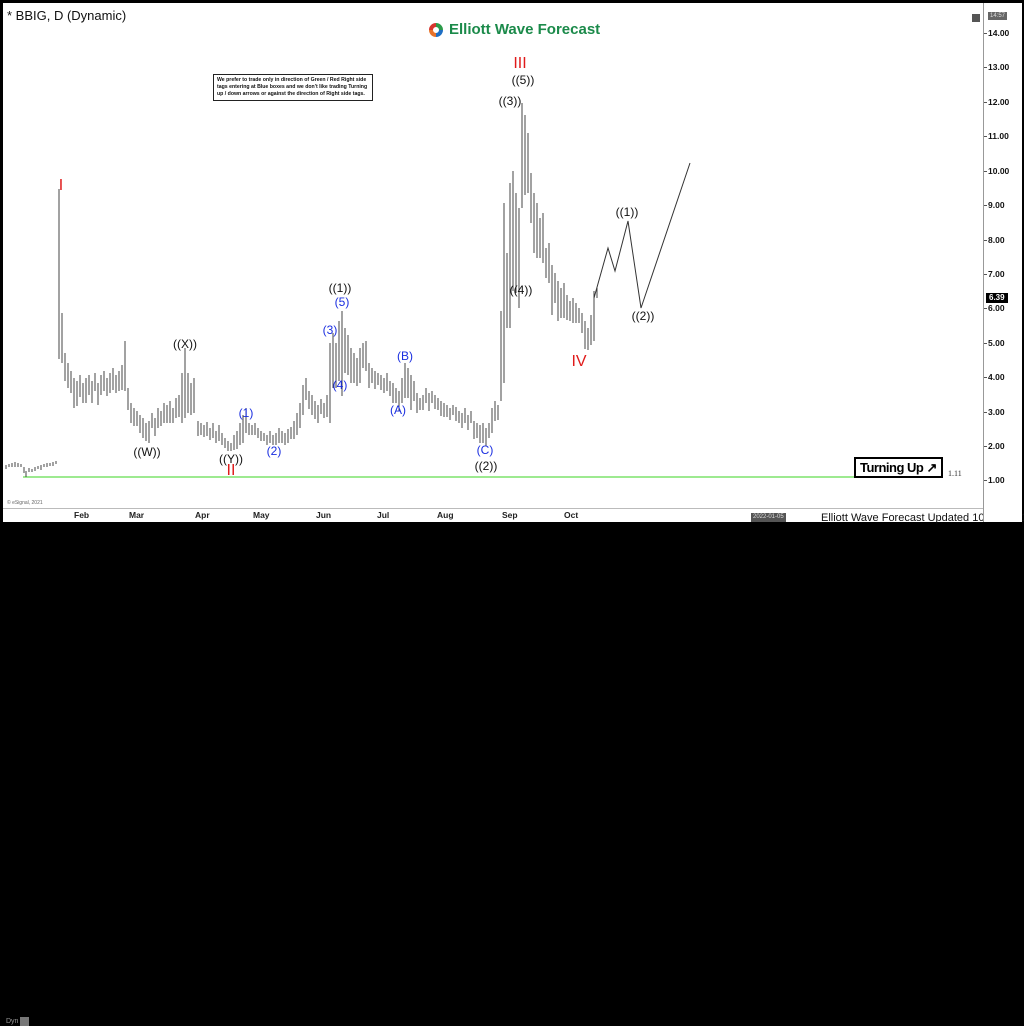  I want to click on x-tick-sep: Sep, so click(510, 515).